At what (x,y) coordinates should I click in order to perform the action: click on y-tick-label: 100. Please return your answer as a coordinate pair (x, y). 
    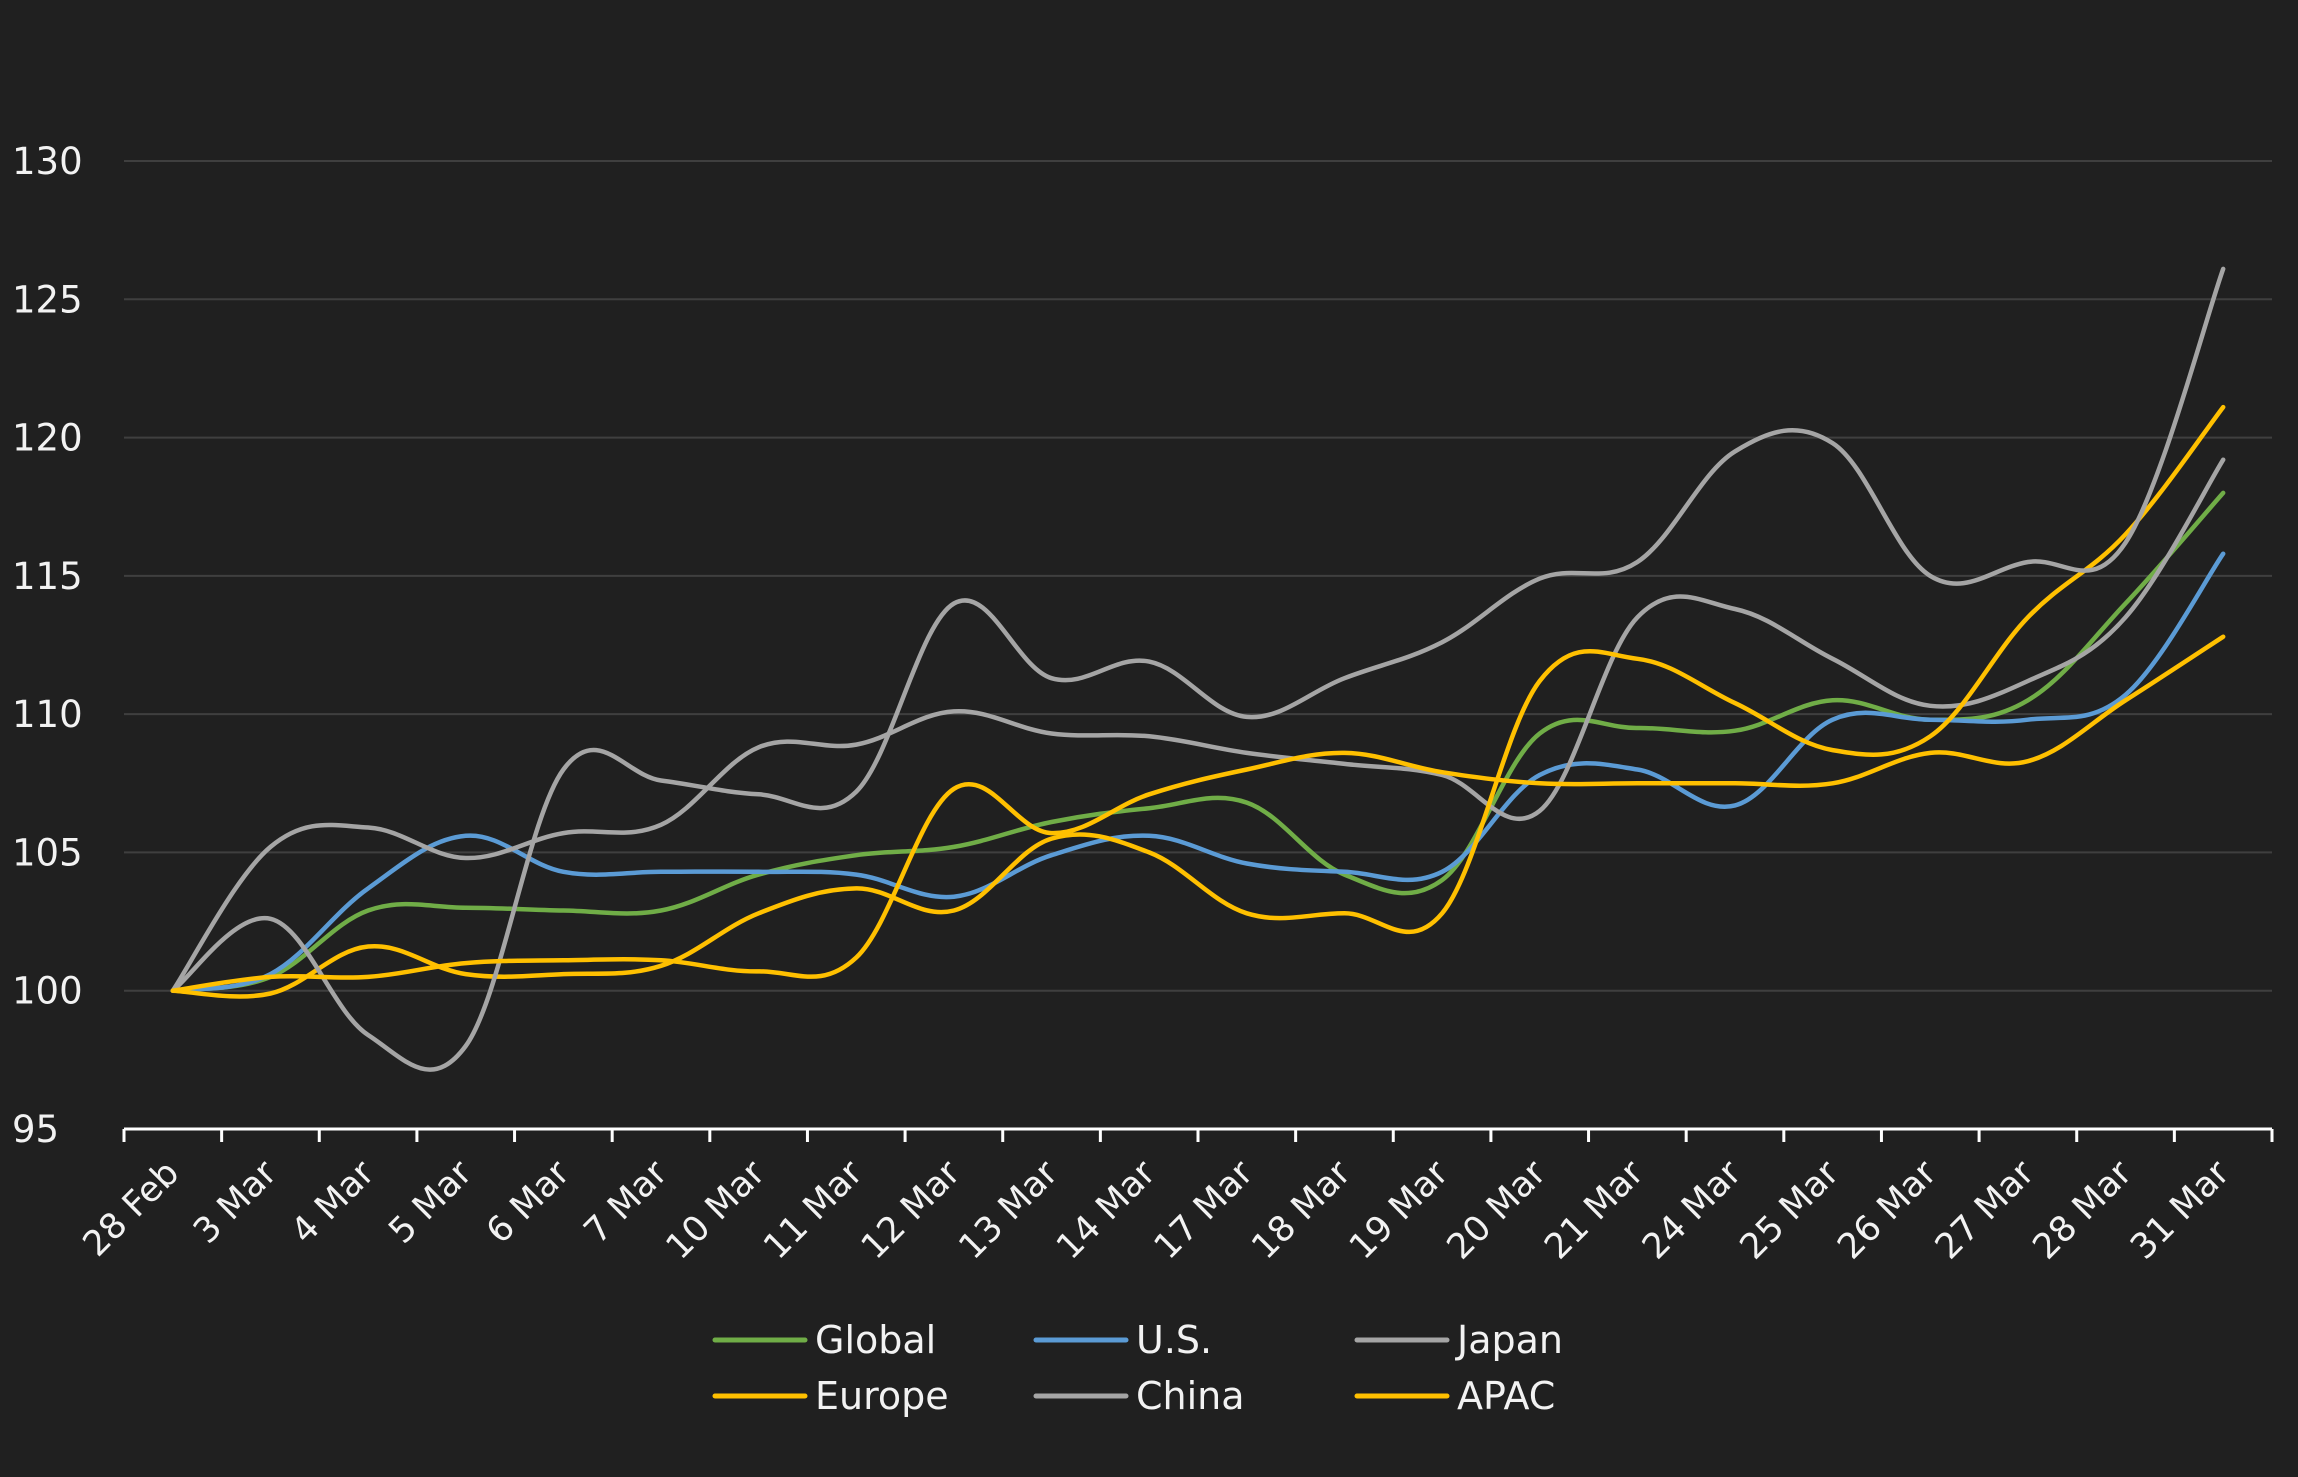
    Looking at the image, I should click on (47, 991).